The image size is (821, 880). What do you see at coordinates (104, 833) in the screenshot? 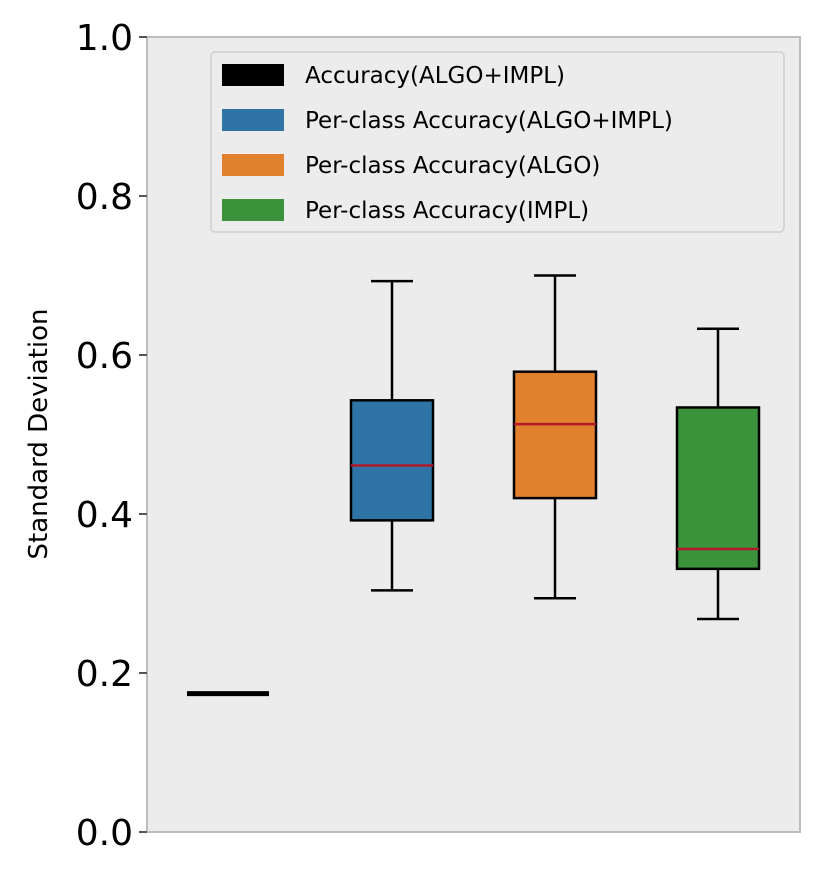
I see `y-tick-label: 0.0` at bounding box center [104, 833].